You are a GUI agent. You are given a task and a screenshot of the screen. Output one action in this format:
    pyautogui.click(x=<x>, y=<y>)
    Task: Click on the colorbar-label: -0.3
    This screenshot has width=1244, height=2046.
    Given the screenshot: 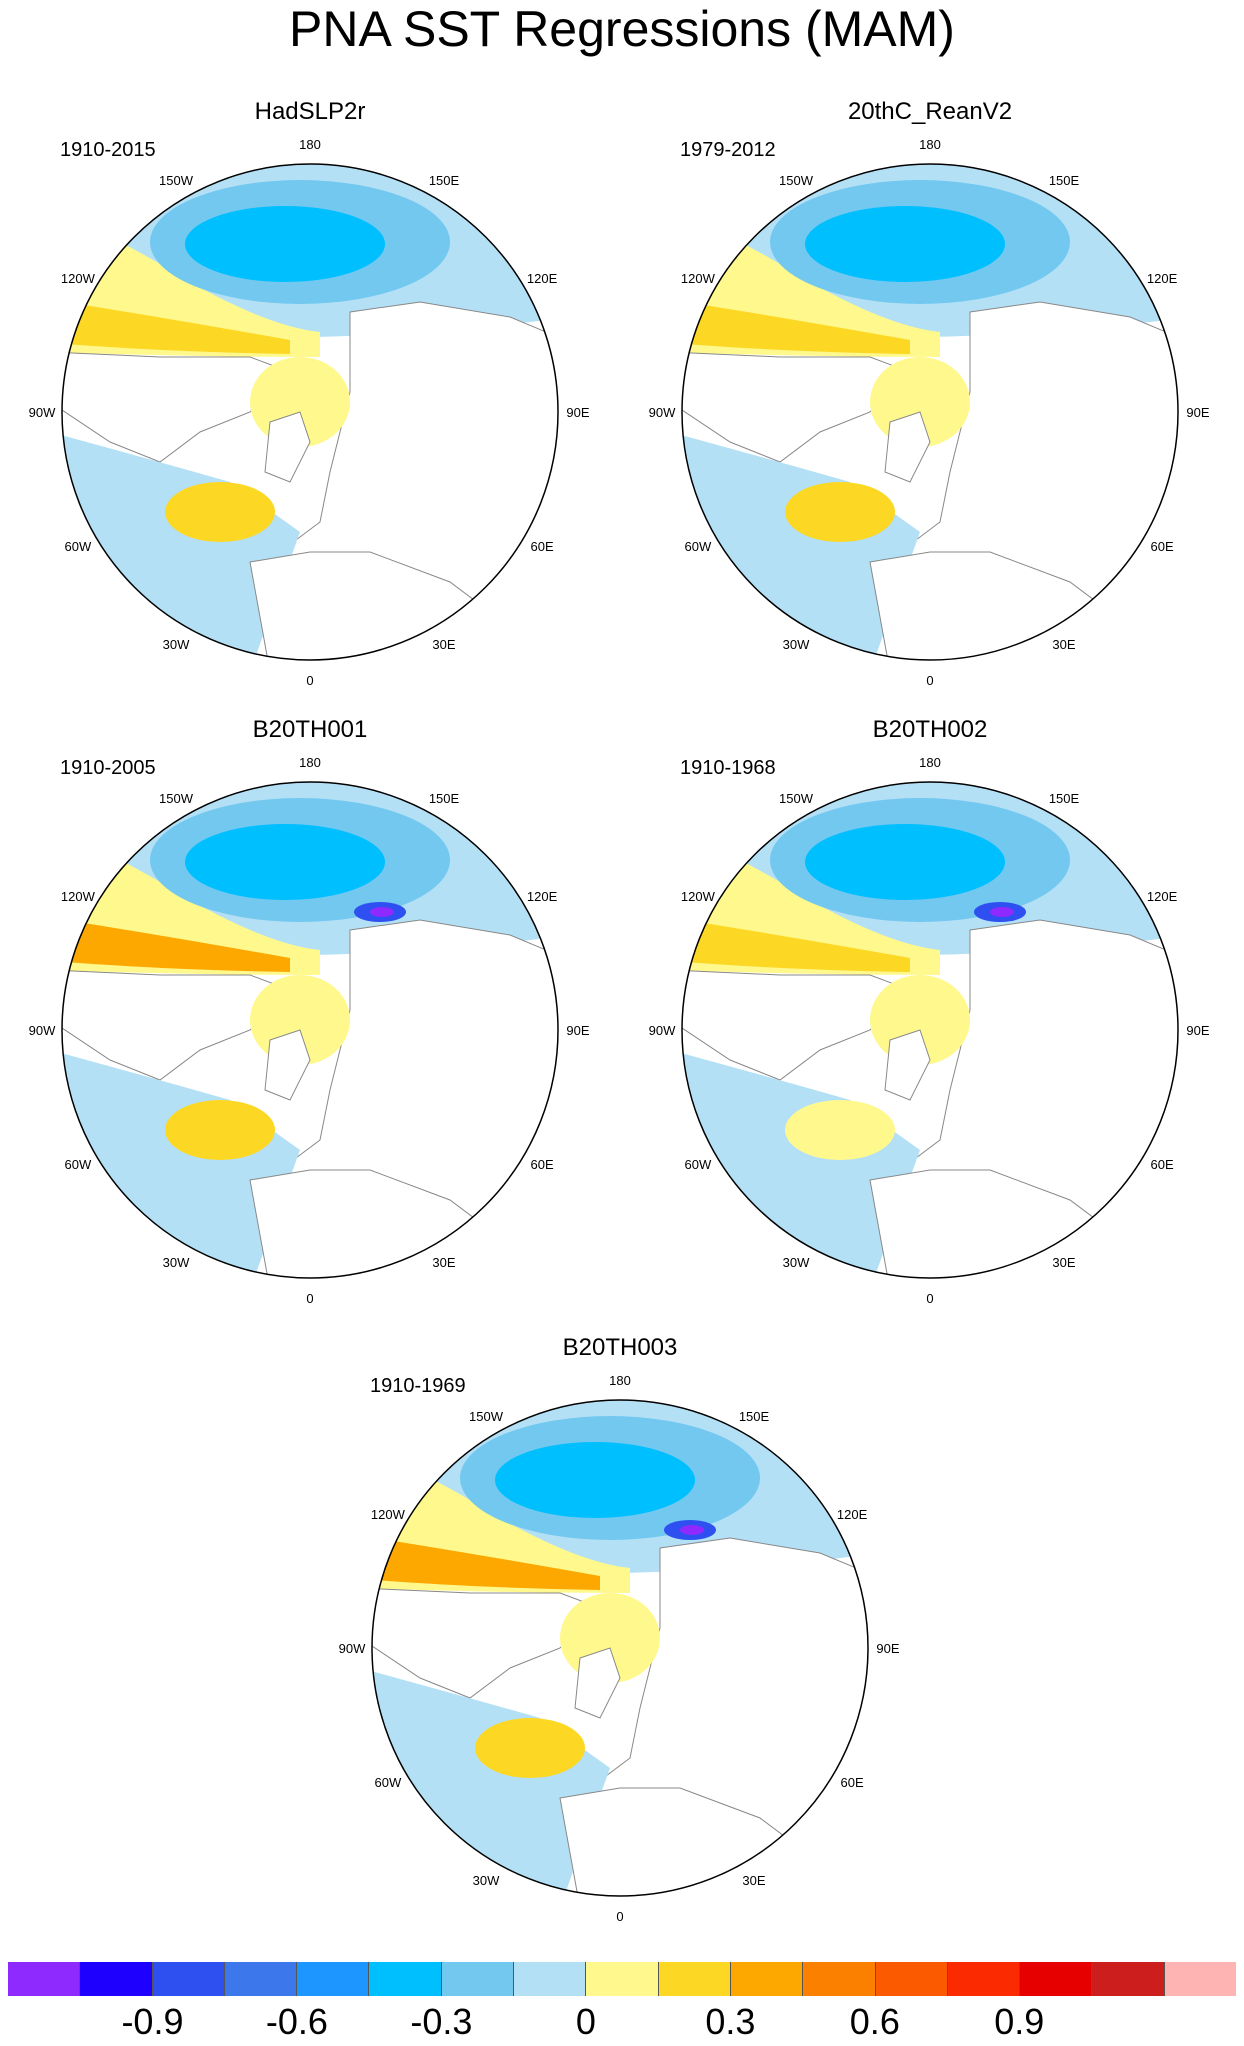 What is the action you would take?
    pyautogui.click(x=441, y=2021)
    